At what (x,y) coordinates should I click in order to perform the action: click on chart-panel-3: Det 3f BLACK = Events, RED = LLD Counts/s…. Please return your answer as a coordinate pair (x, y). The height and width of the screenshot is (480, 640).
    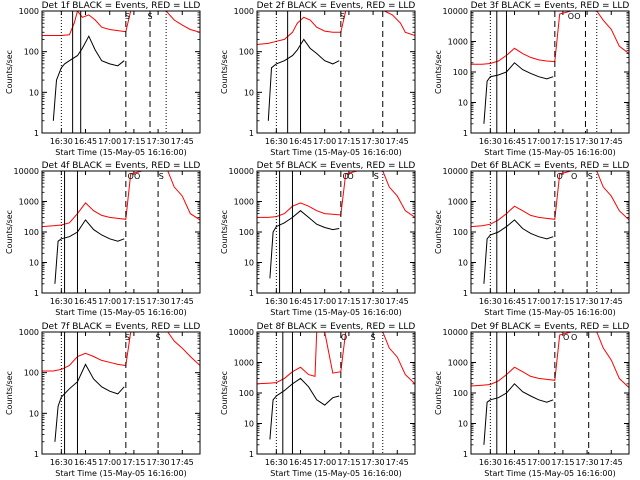
    Looking at the image, I should click on (532, 79).